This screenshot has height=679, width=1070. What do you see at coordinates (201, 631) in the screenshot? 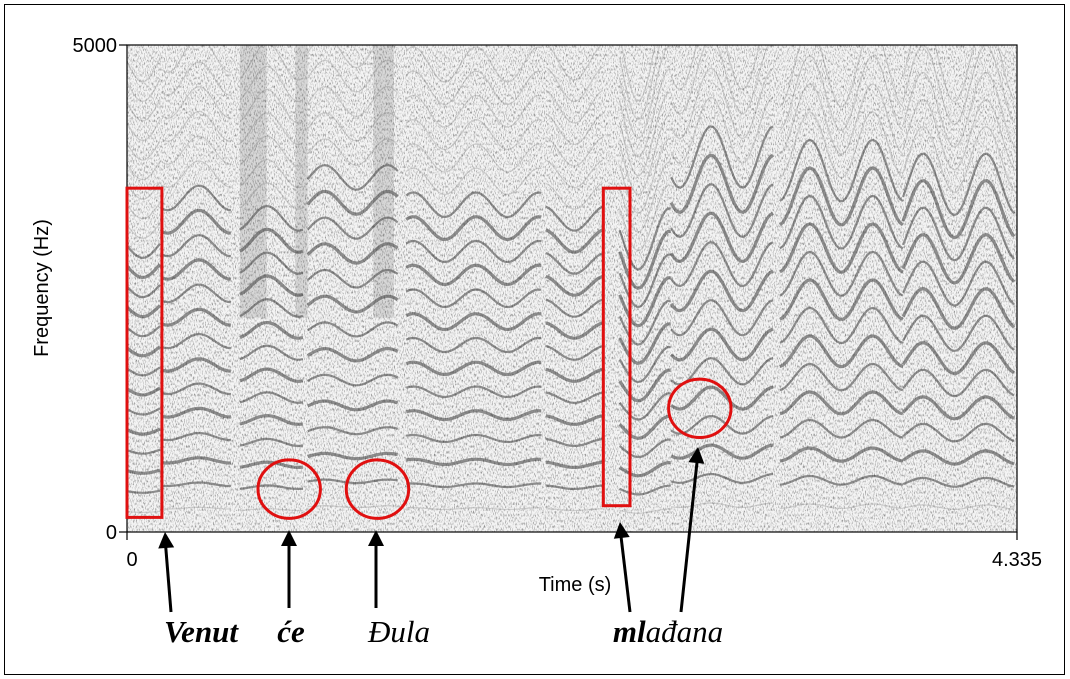
I see `word-label-venut: Venut` at bounding box center [201, 631].